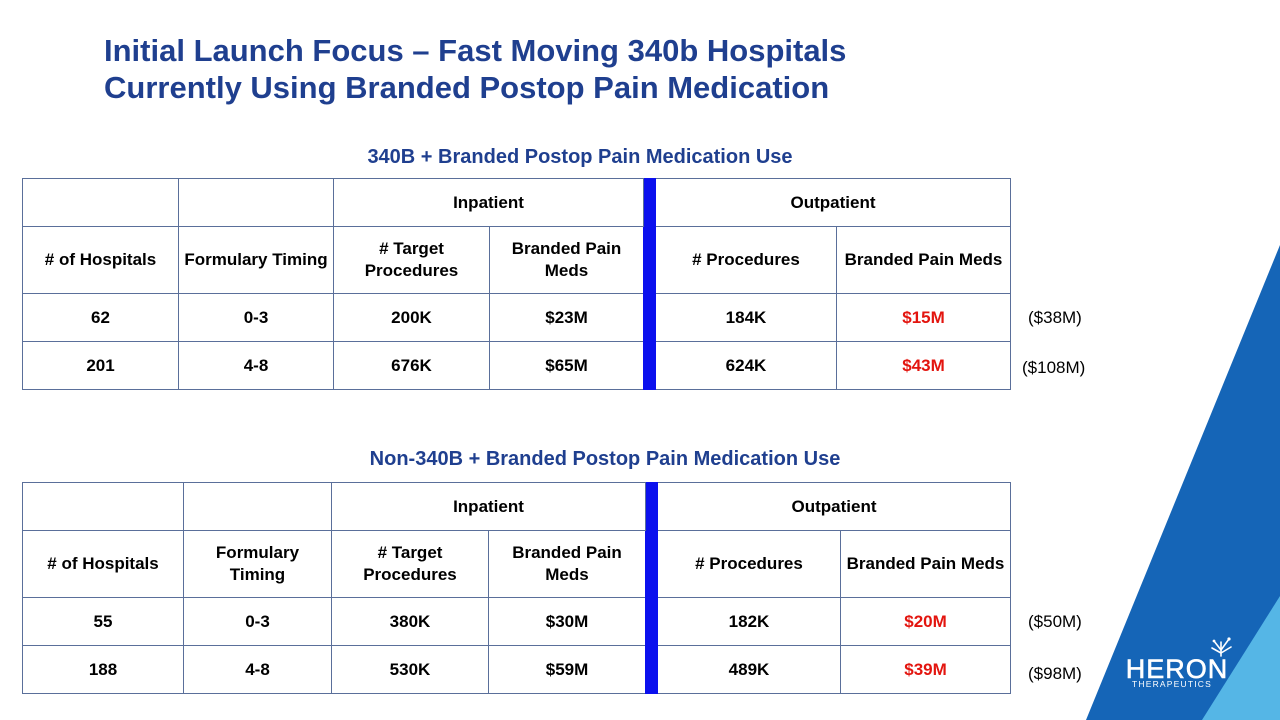 The height and width of the screenshot is (720, 1280). I want to click on table-row: 62 0-3 200K $23M 184K $15M, so click(516, 317).